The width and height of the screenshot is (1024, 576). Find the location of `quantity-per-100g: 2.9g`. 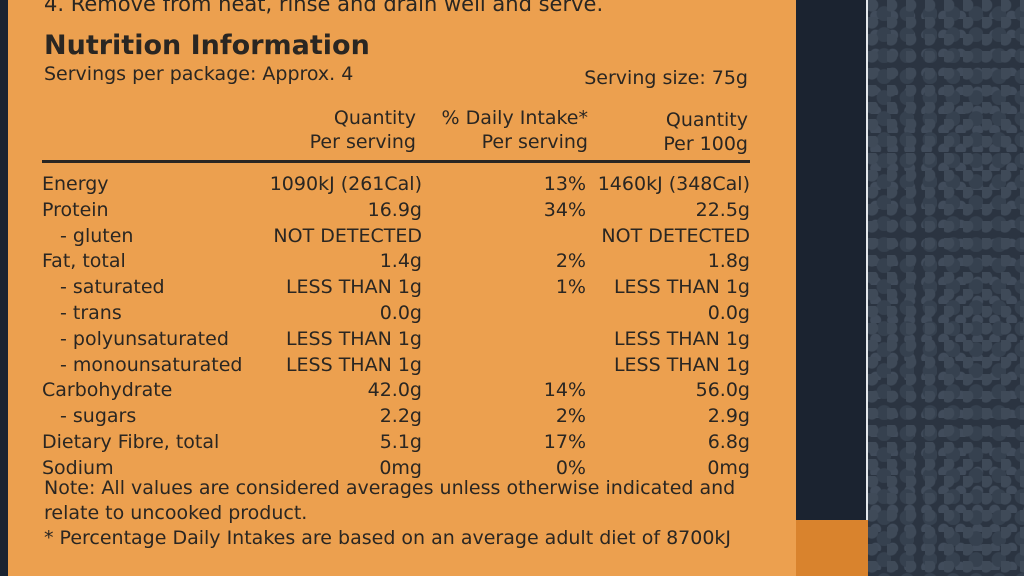

quantity-per-100g: 2.9g is located at coordinates (728, 416).